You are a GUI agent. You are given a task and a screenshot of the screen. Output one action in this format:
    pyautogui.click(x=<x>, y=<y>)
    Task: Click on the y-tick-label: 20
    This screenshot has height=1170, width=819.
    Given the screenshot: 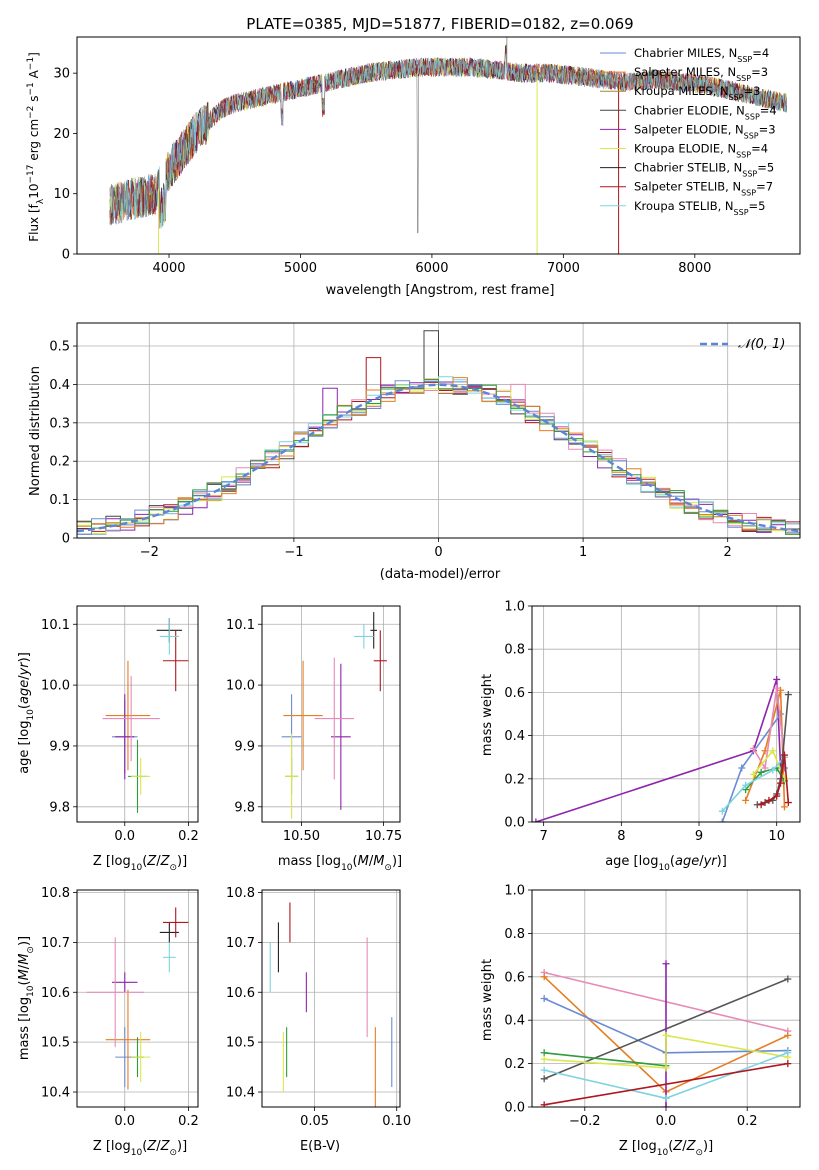 What is the action you would take?
    pyautogui.click(x=61, y=134)
    